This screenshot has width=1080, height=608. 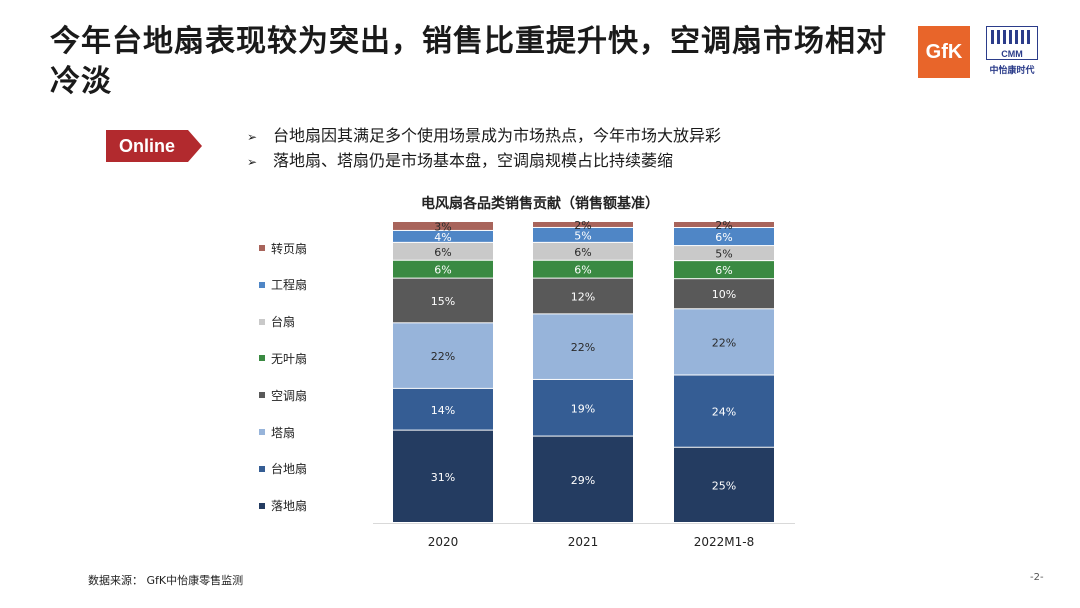 I want to click on x-tick-label: 2021, so click(x=583, y=542).